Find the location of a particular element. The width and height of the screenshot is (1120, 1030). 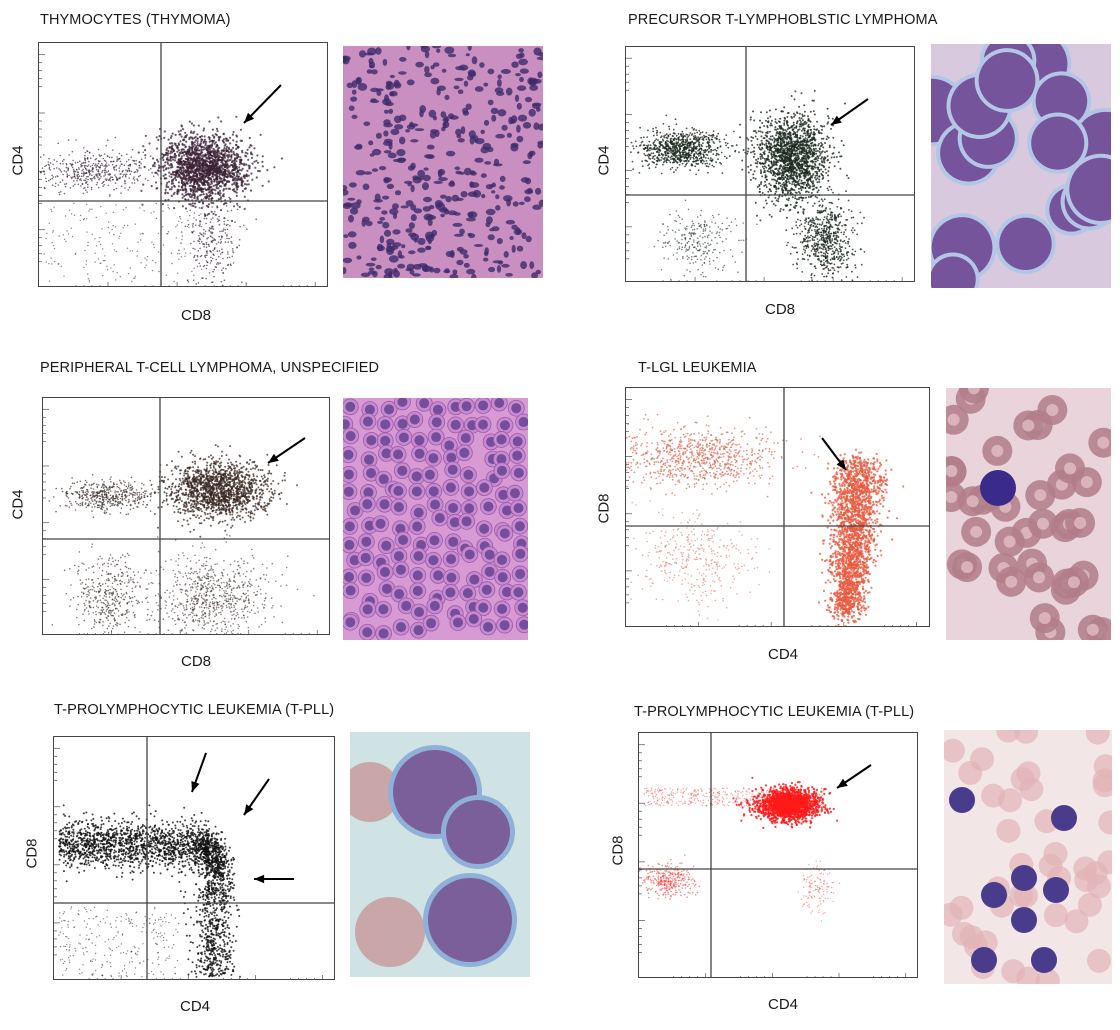

flow-plot-tlgl is located at coordinates (777, 507).